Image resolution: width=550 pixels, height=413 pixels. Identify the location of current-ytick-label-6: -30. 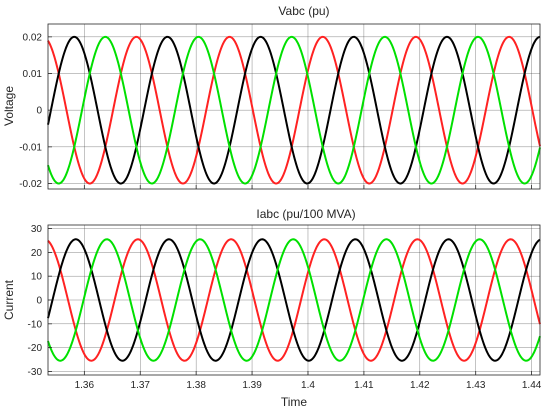
(35, 372).